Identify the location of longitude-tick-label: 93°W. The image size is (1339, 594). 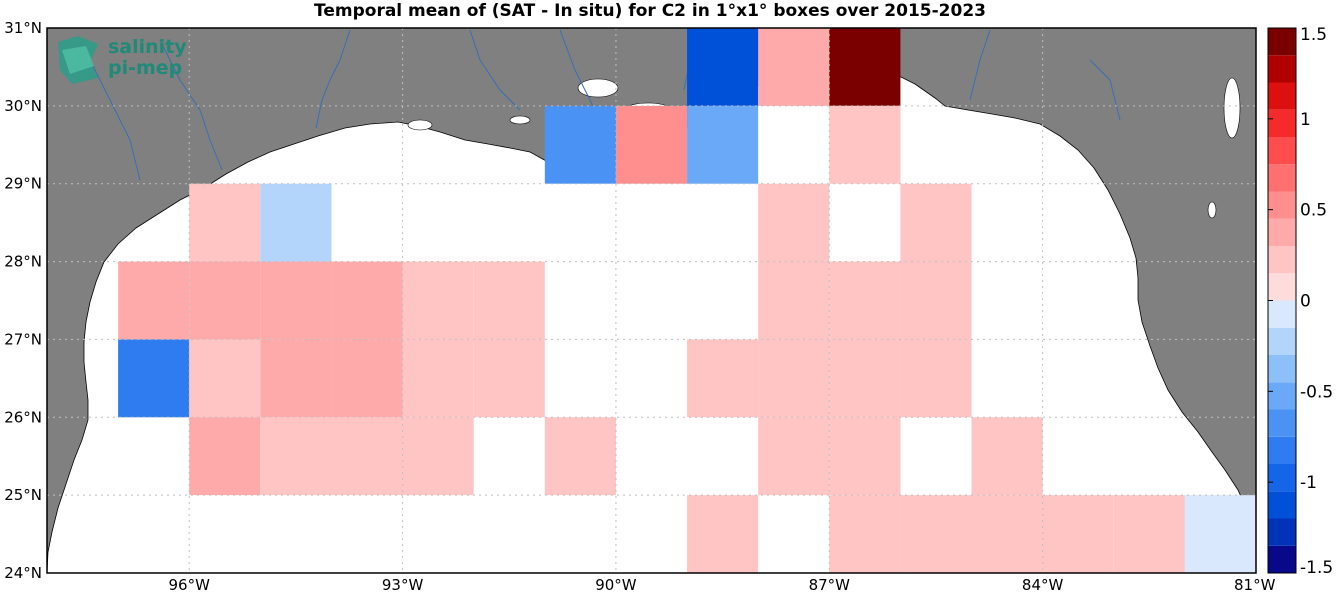
(403, 585).